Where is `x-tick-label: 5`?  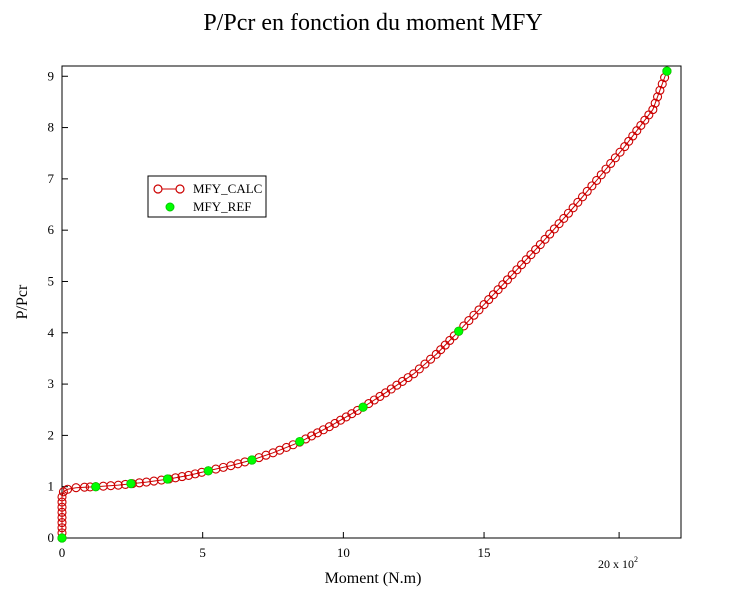 x-tick-label: 5 is located at coordinates (202, 552).